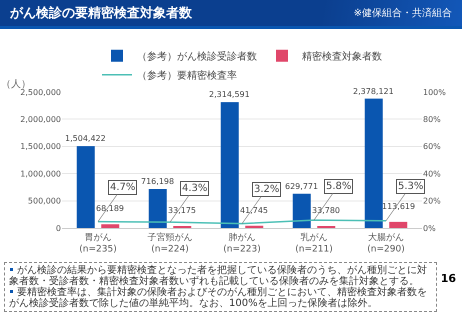 Image resolution: width=462 pixels, height=320 pixels. Describe the element at coordinates (434, 92) in the screenshot. I see `y2-tick-label: 100%` at that location.